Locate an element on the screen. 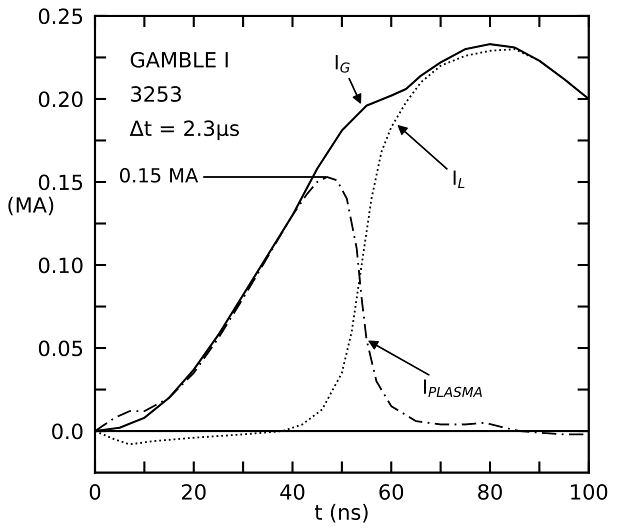 The image size is (625, 531). annotation: I$_{L}$ is located at coordinates (459, 179).